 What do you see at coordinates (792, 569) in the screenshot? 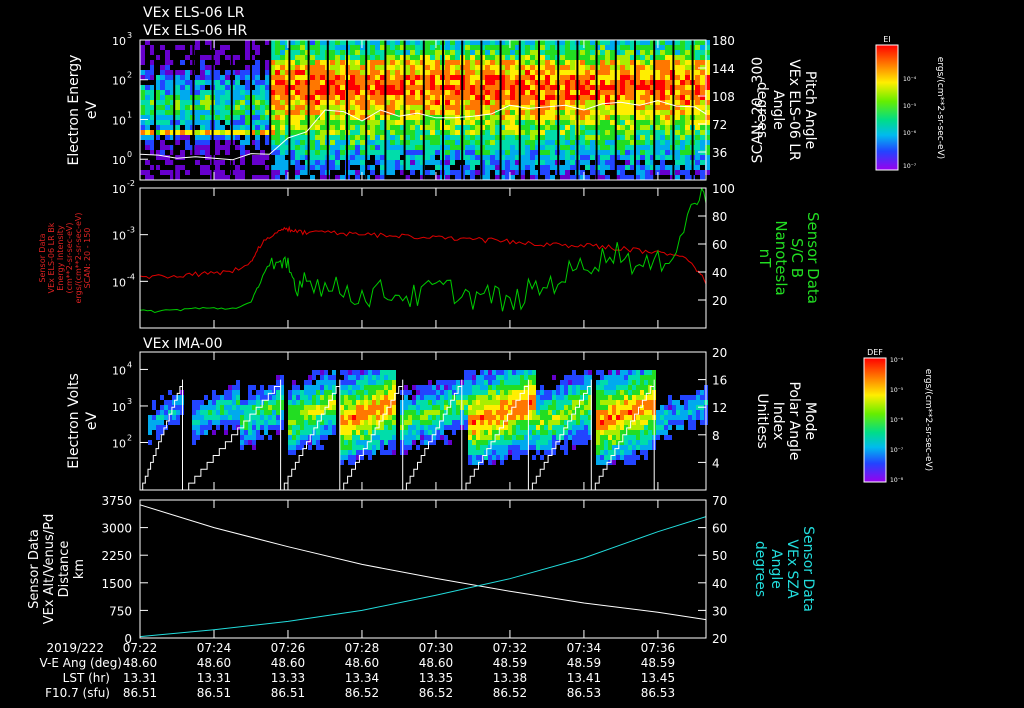
I see `sza-label-2: VEx SZA` at bounding box center [792, 569].